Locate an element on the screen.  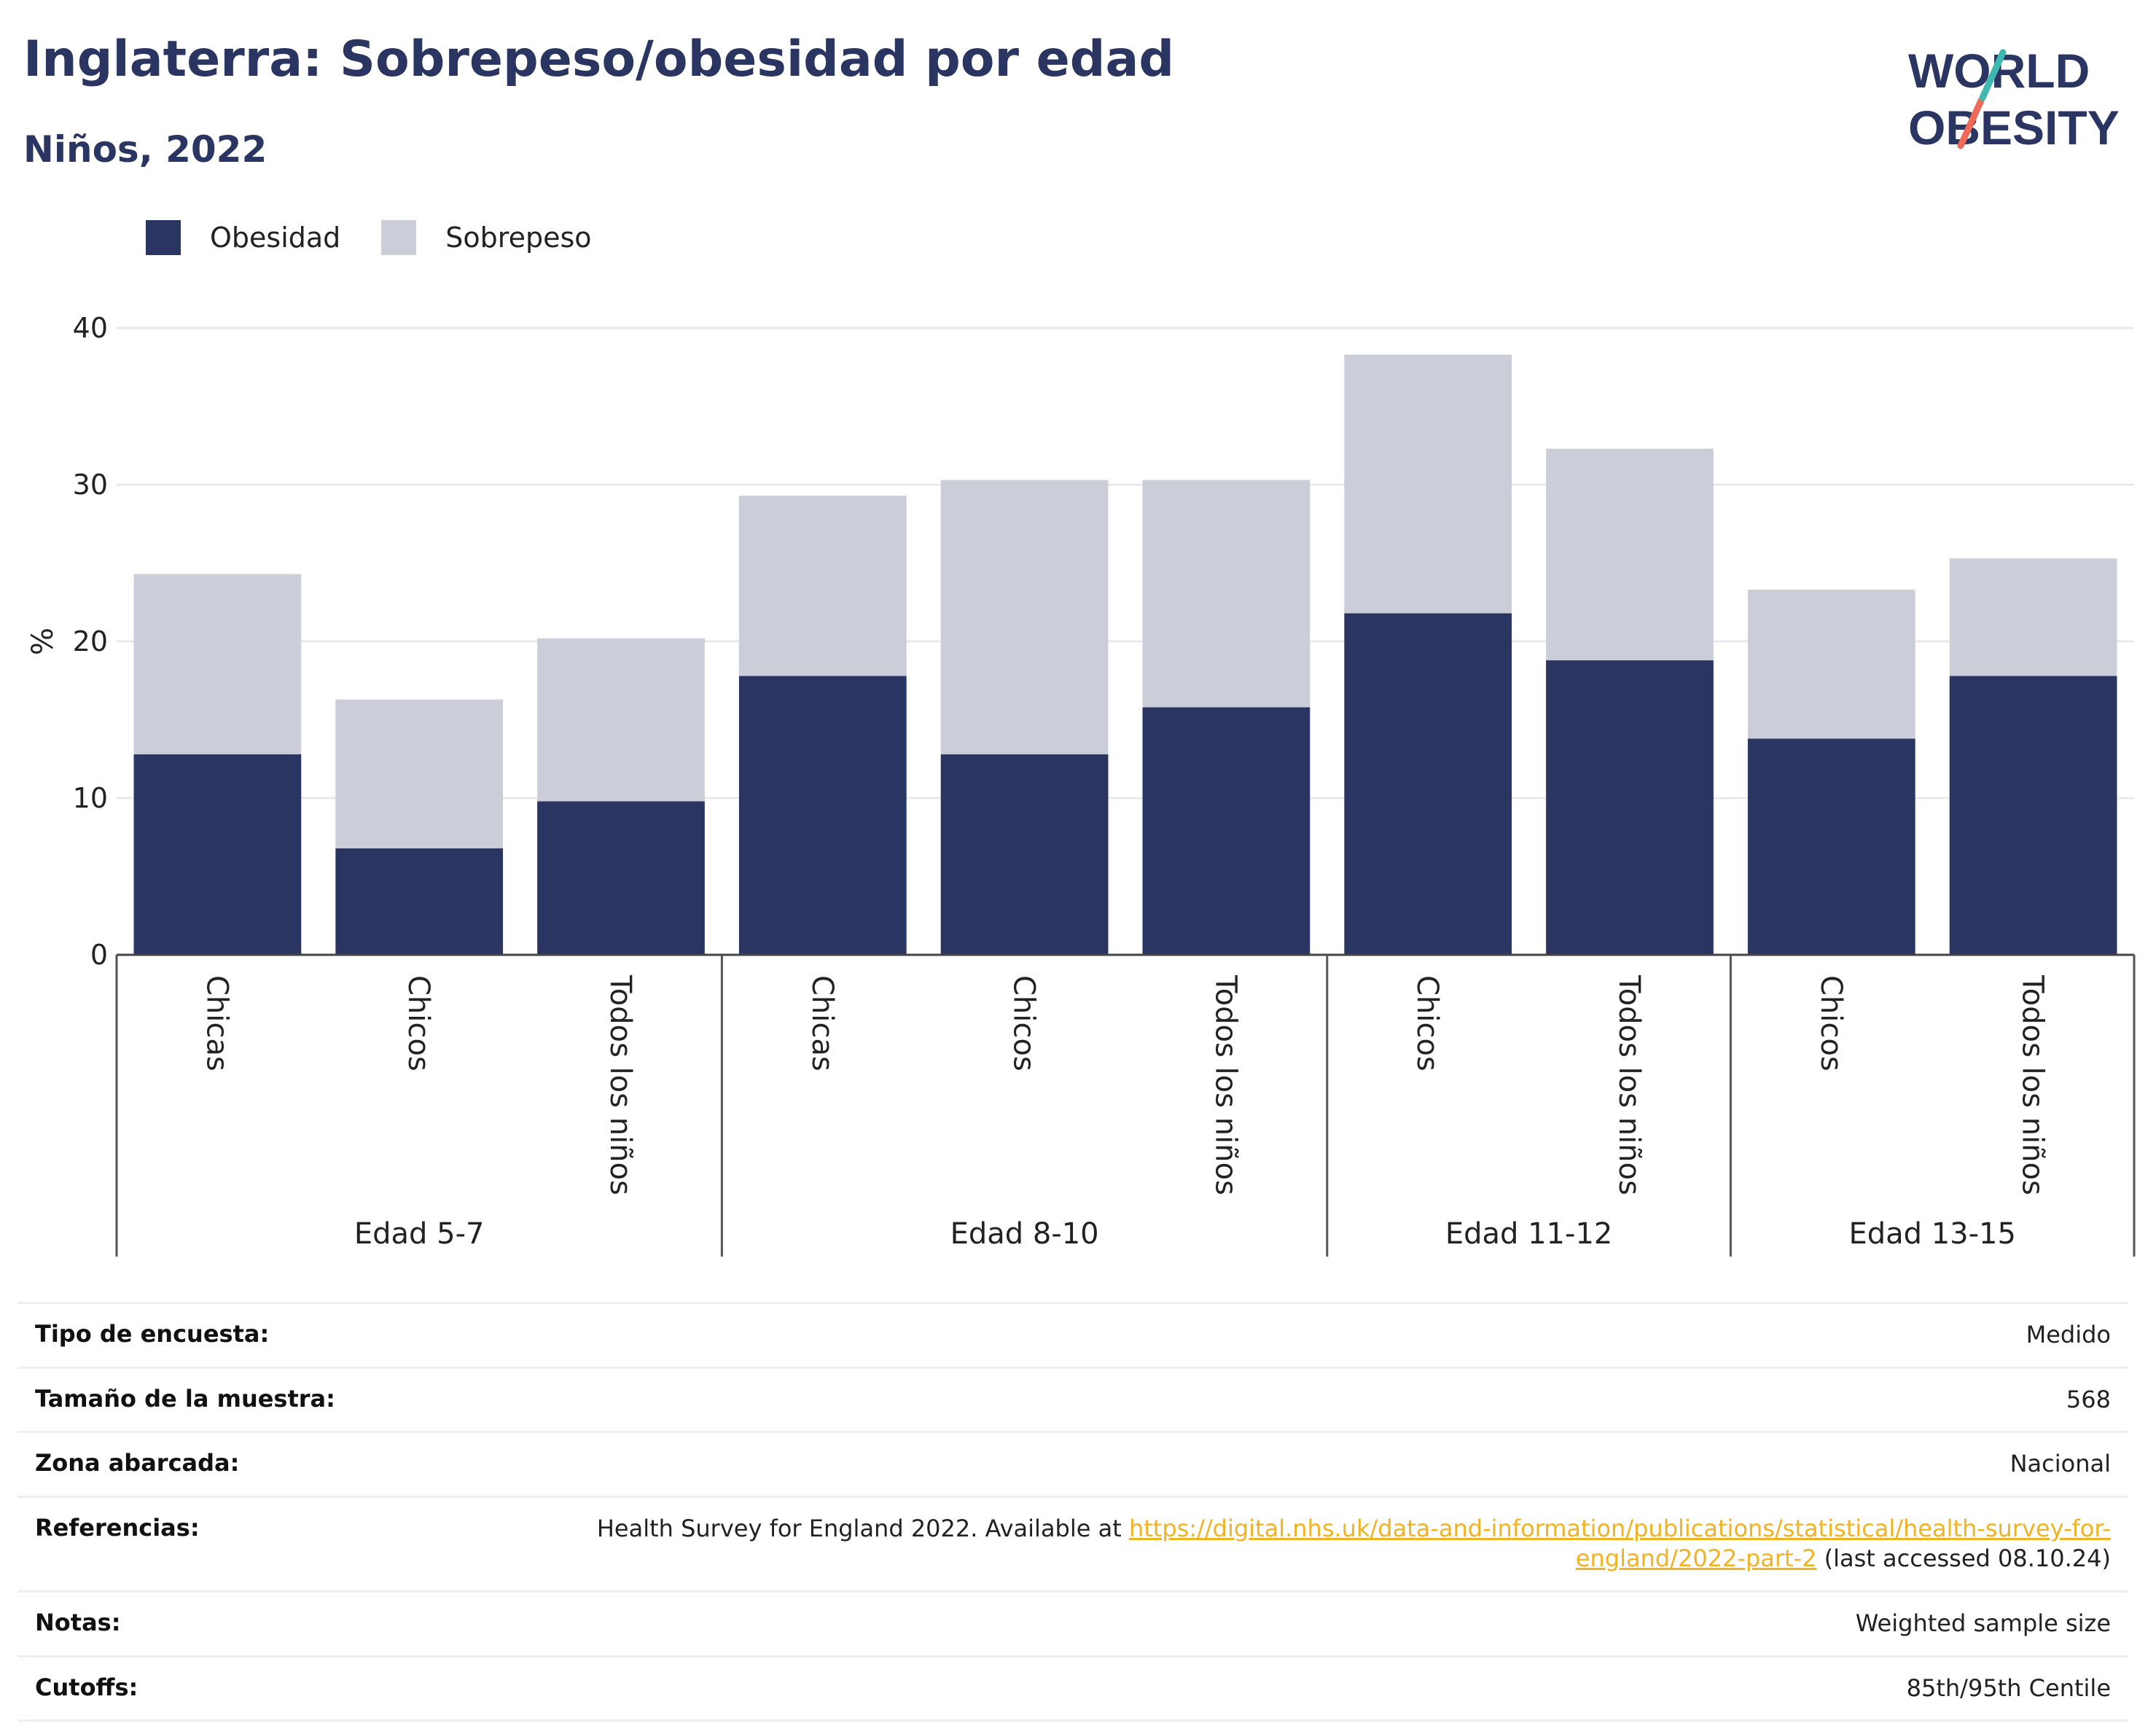
reference-accessed: (last accessed 08.10.24) is located at coordinates (1964, 1559).